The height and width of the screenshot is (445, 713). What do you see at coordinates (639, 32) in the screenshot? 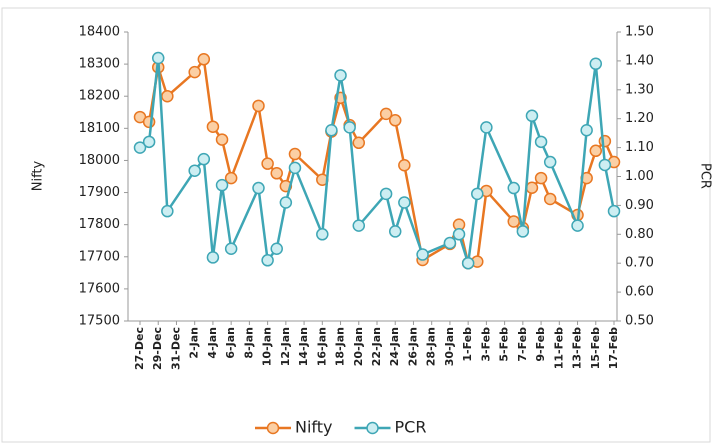
I see `y2-tick-label: 1.50` at bounding box center [639, 32].